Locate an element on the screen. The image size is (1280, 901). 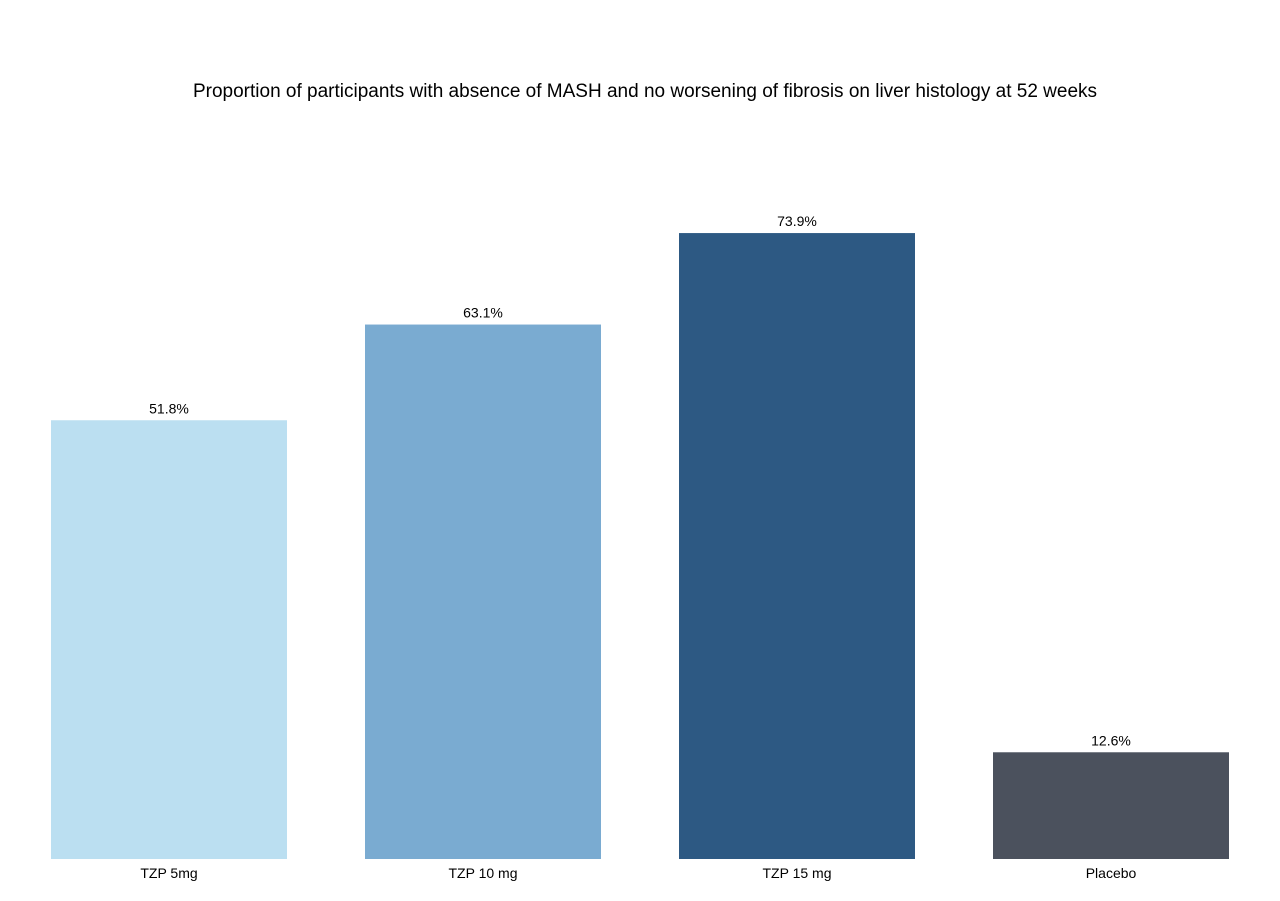
category-label: TZP 15 mg is located at coordinates (797, 873).